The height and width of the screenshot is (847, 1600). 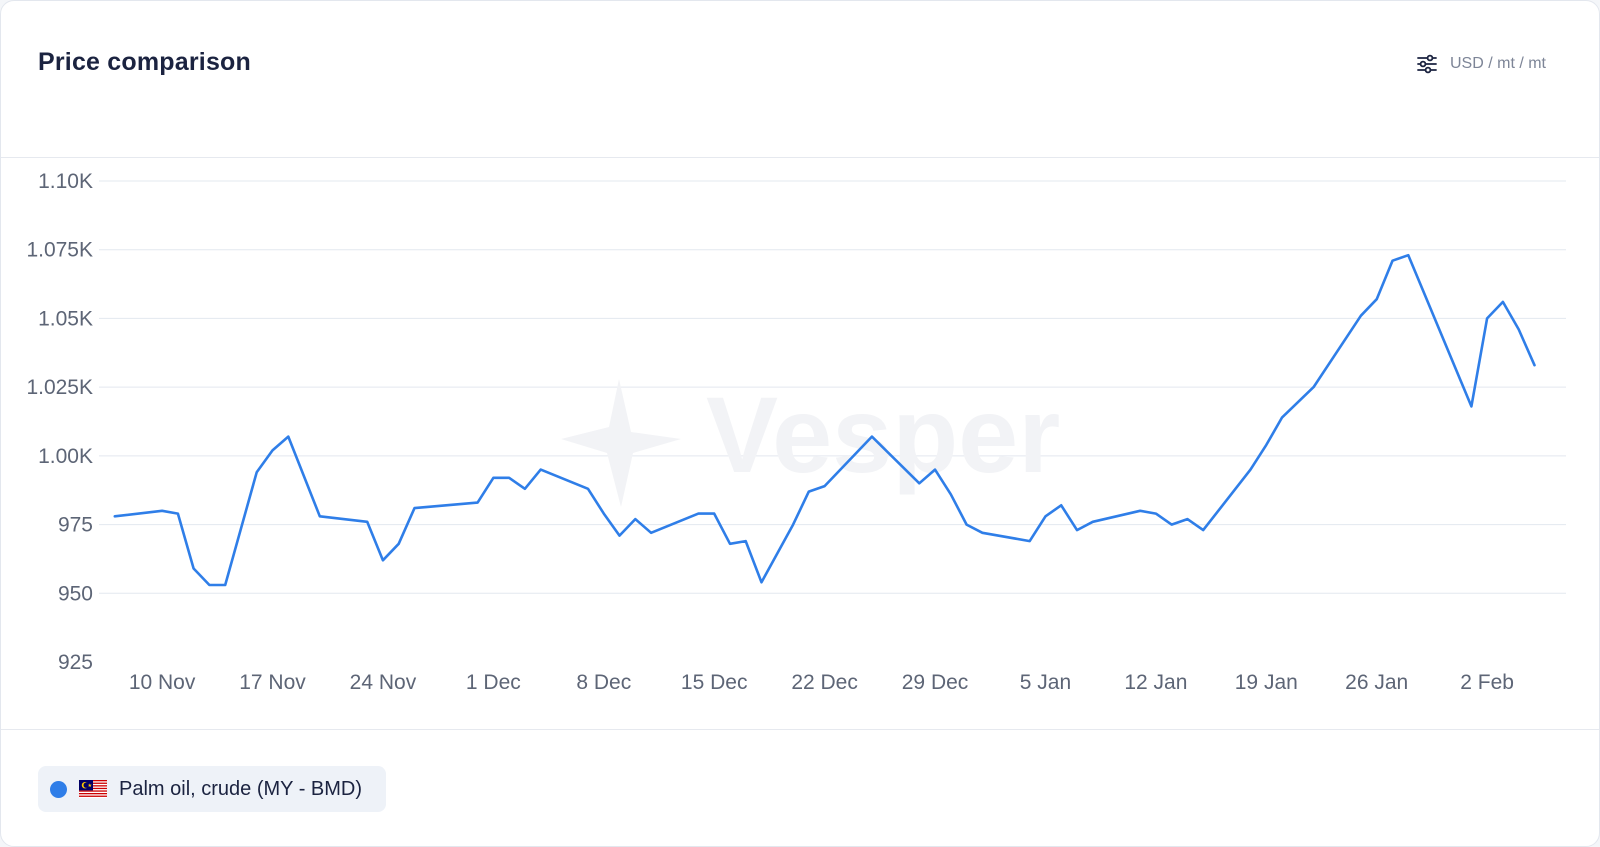 I want to click on vesper-star-icon, so click(x=621, y=443).